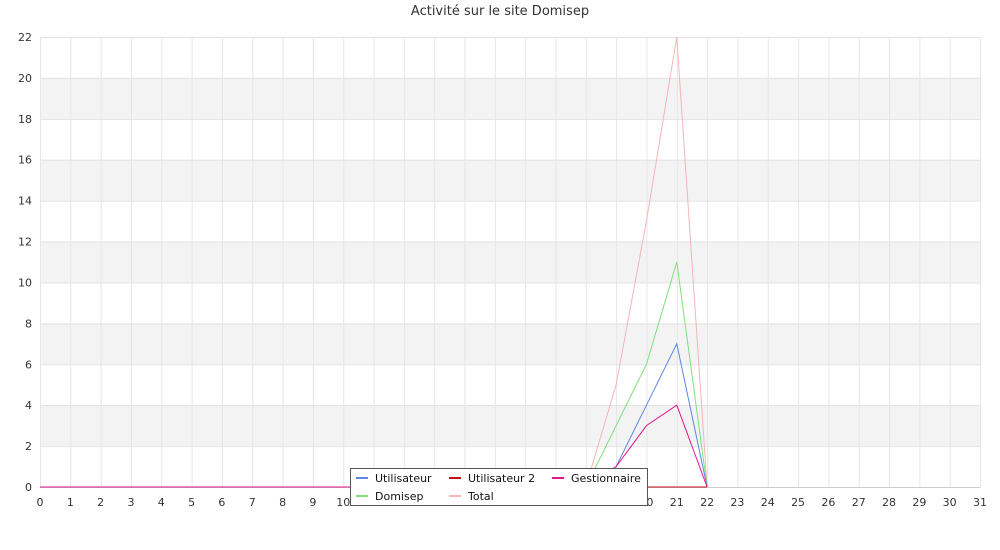 Image resolution: width=1000 pixels, height=550 pixels. I want to click on legend-item-domisep: Domisep, so click(389, 497).